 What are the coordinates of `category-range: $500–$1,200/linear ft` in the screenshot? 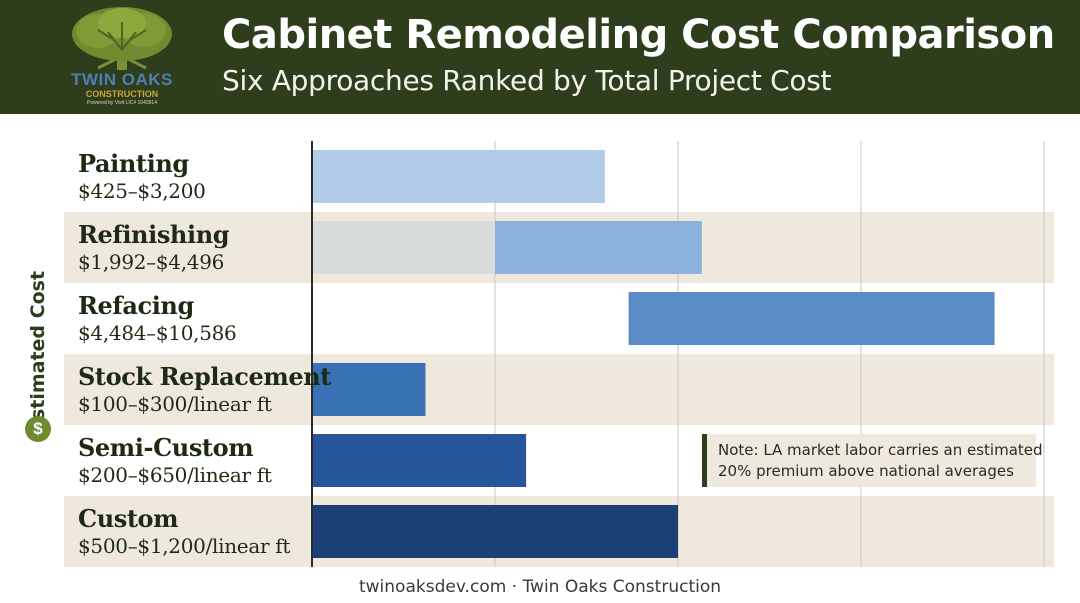 It's located at (184, 546).